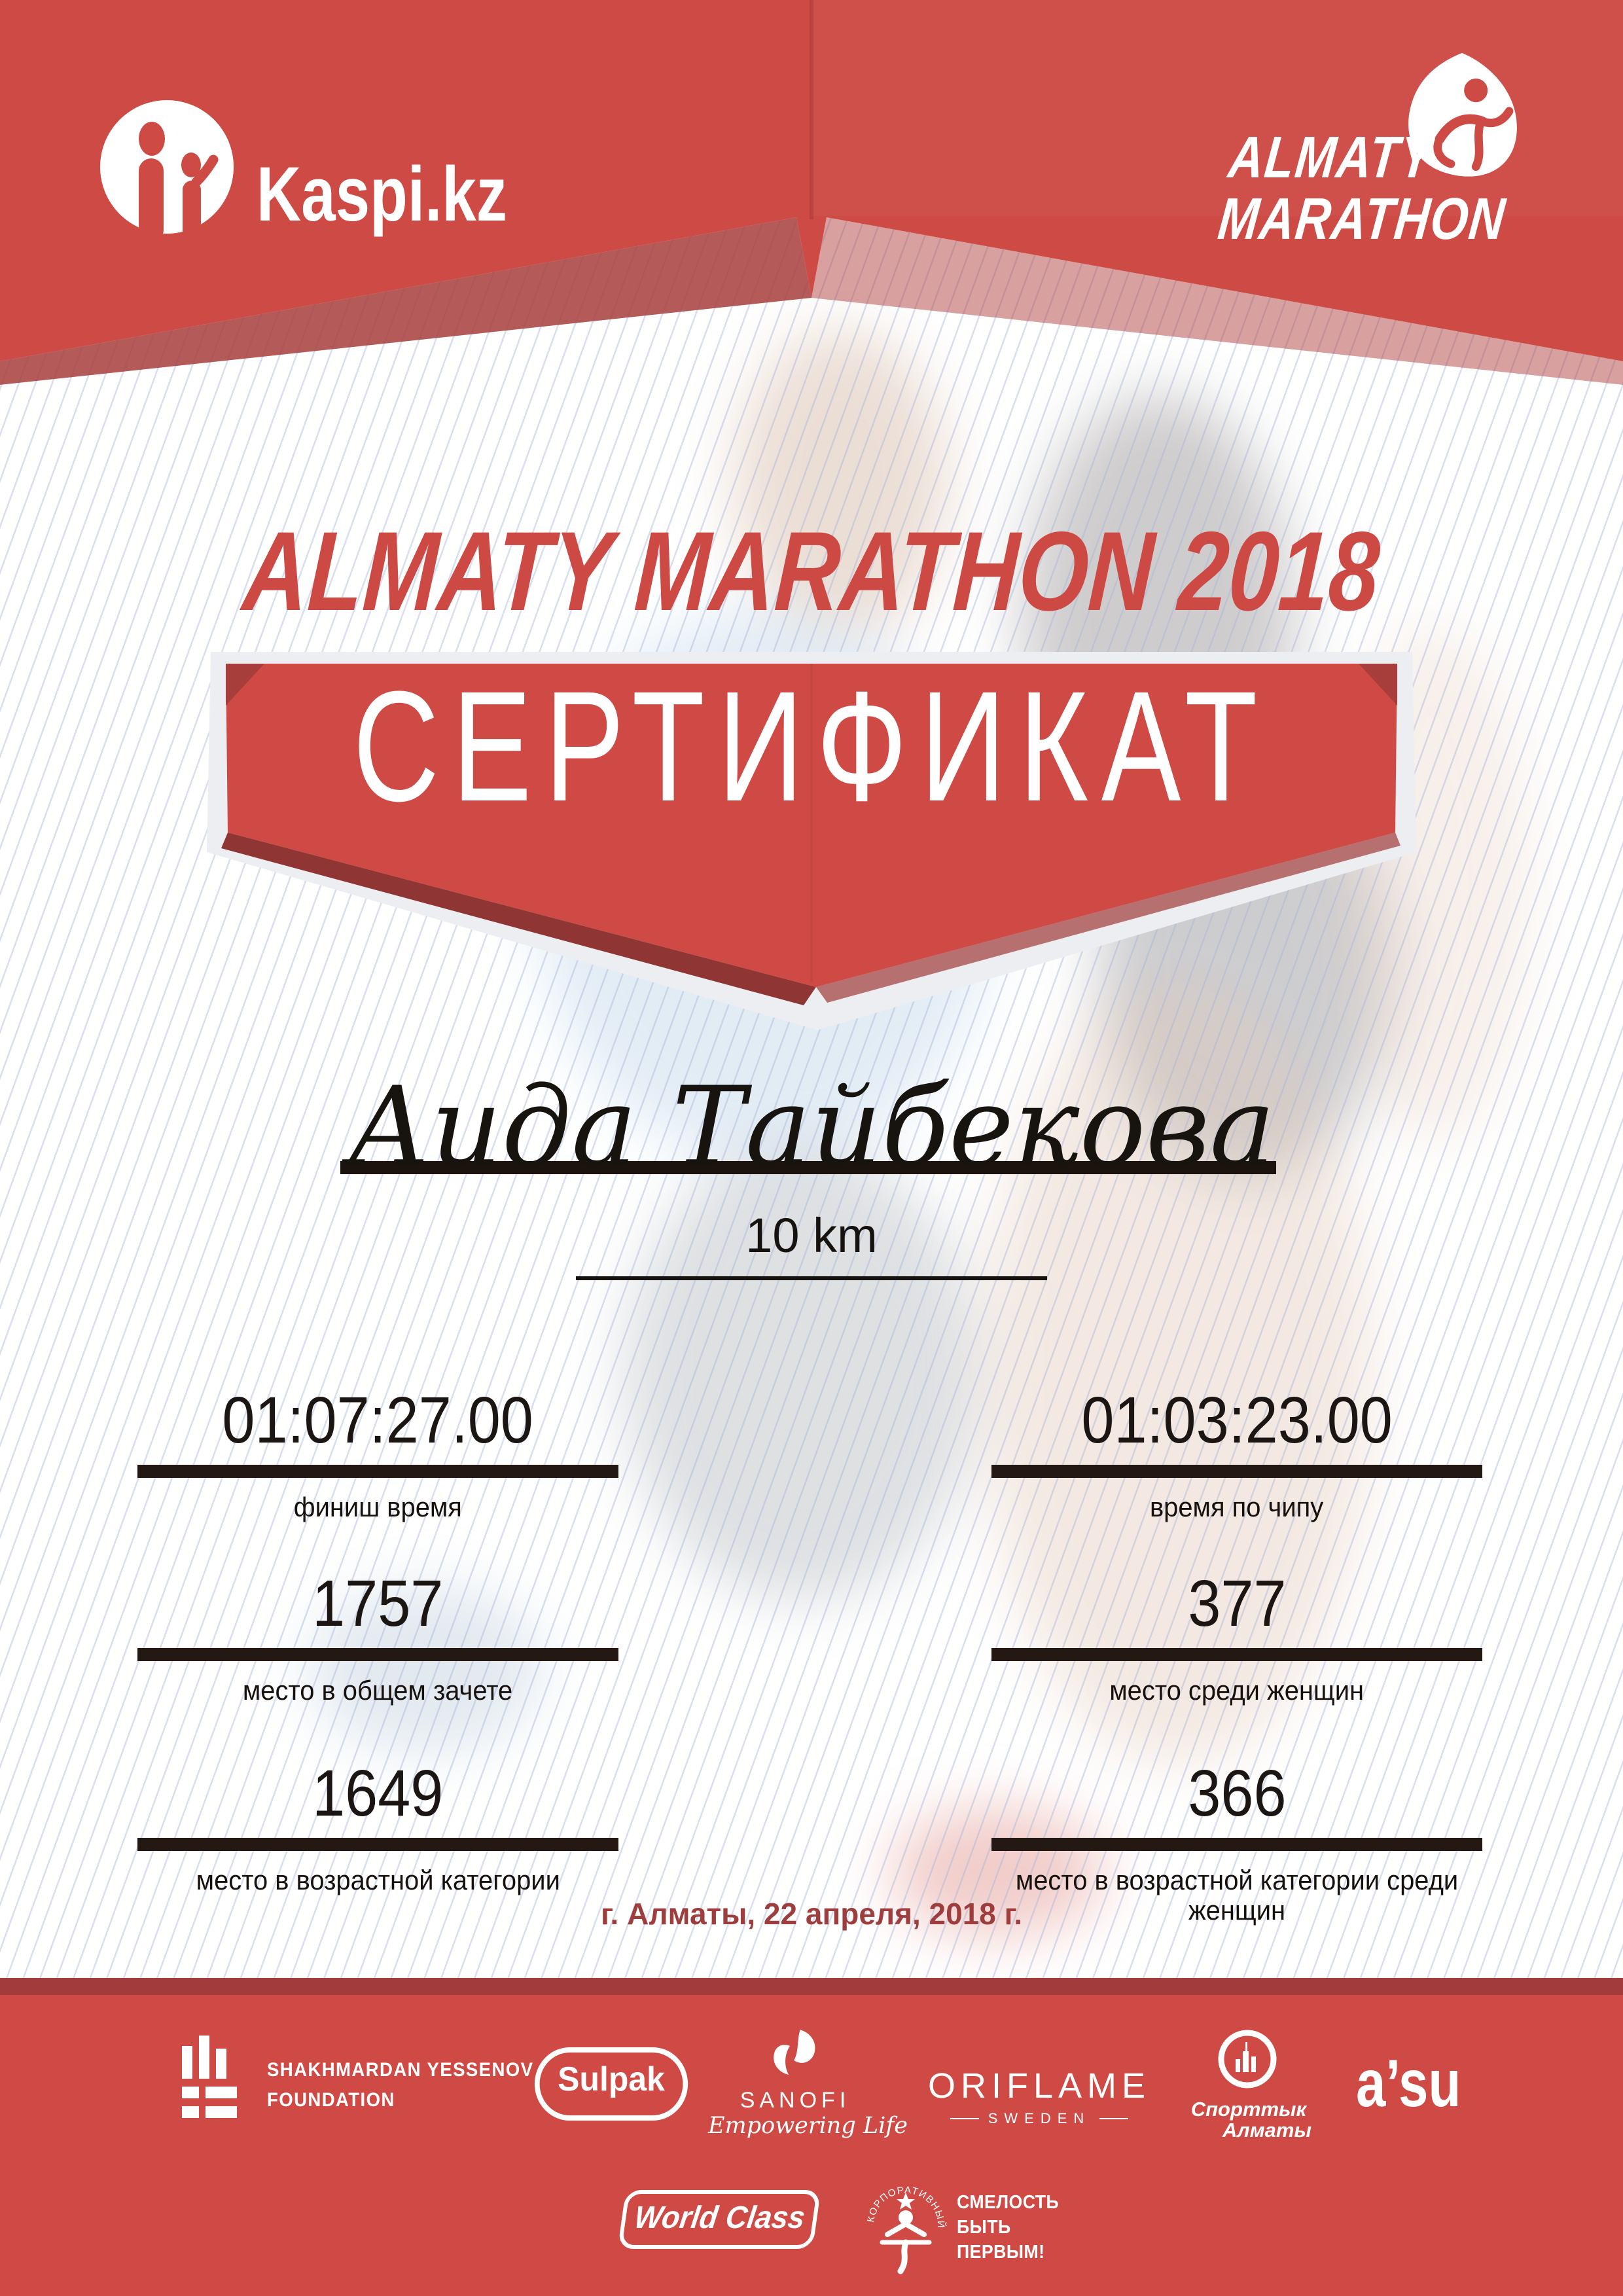 Image resolution: width=1623 pixels, height=2296 pixels. What do you see at coordinates (811, 1278) in the screenshot?
I see `distance-underline` at bounding box center [811, 1278].